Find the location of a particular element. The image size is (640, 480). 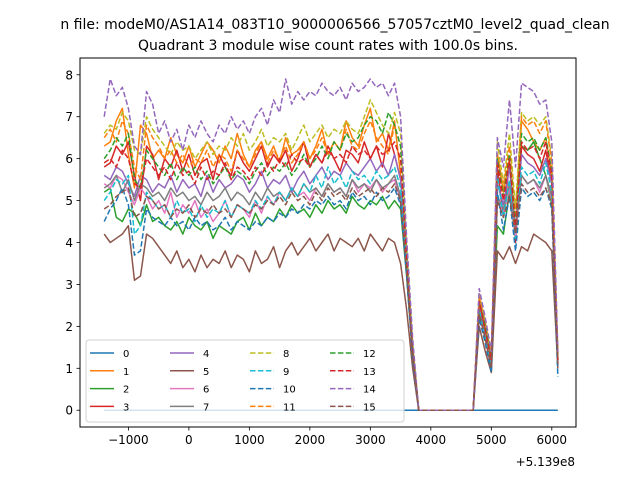

legend-label-9: 9 is located at coordinates (286, 372).